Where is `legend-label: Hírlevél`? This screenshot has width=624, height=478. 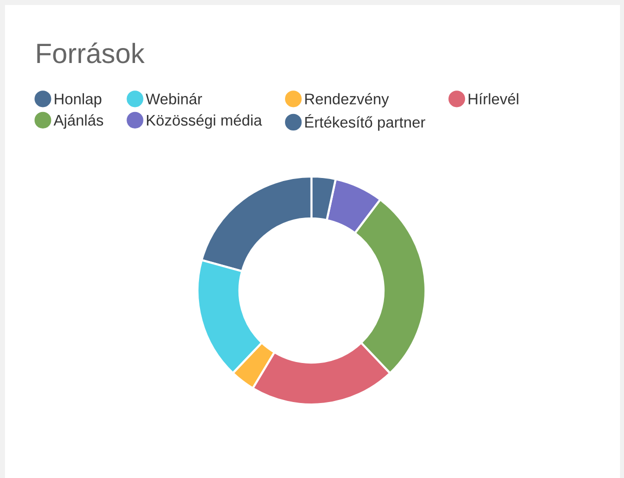
legend-label: Hírlevél is located at coordinates (493, 98).